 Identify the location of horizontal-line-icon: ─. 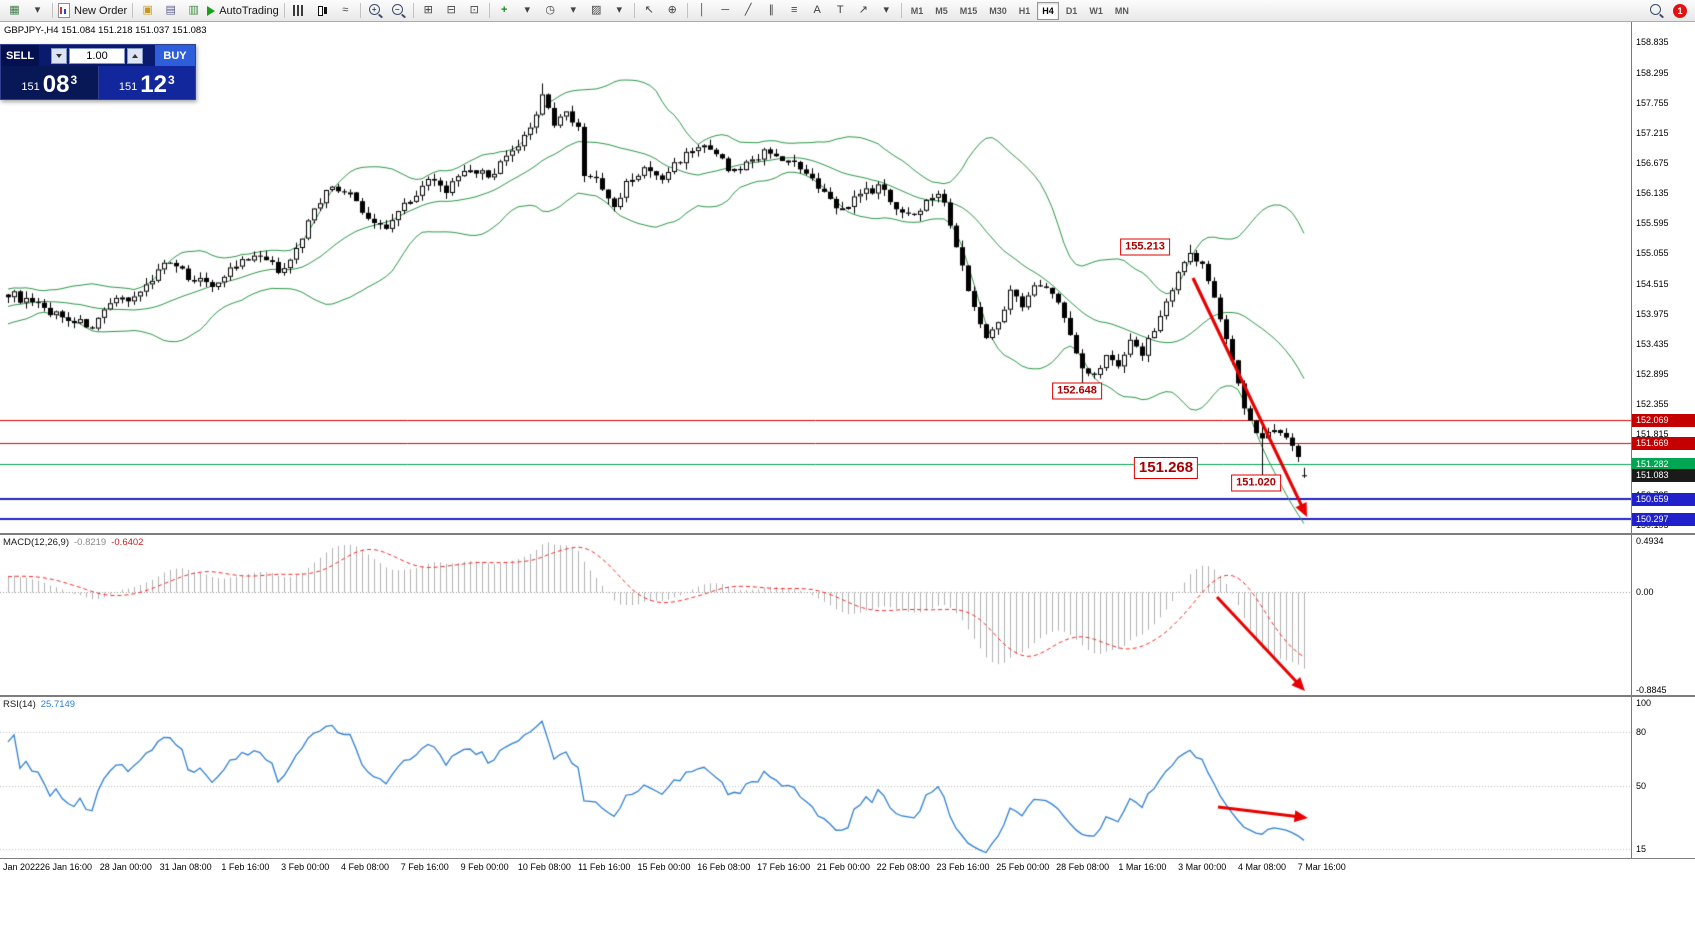
(725, 11).